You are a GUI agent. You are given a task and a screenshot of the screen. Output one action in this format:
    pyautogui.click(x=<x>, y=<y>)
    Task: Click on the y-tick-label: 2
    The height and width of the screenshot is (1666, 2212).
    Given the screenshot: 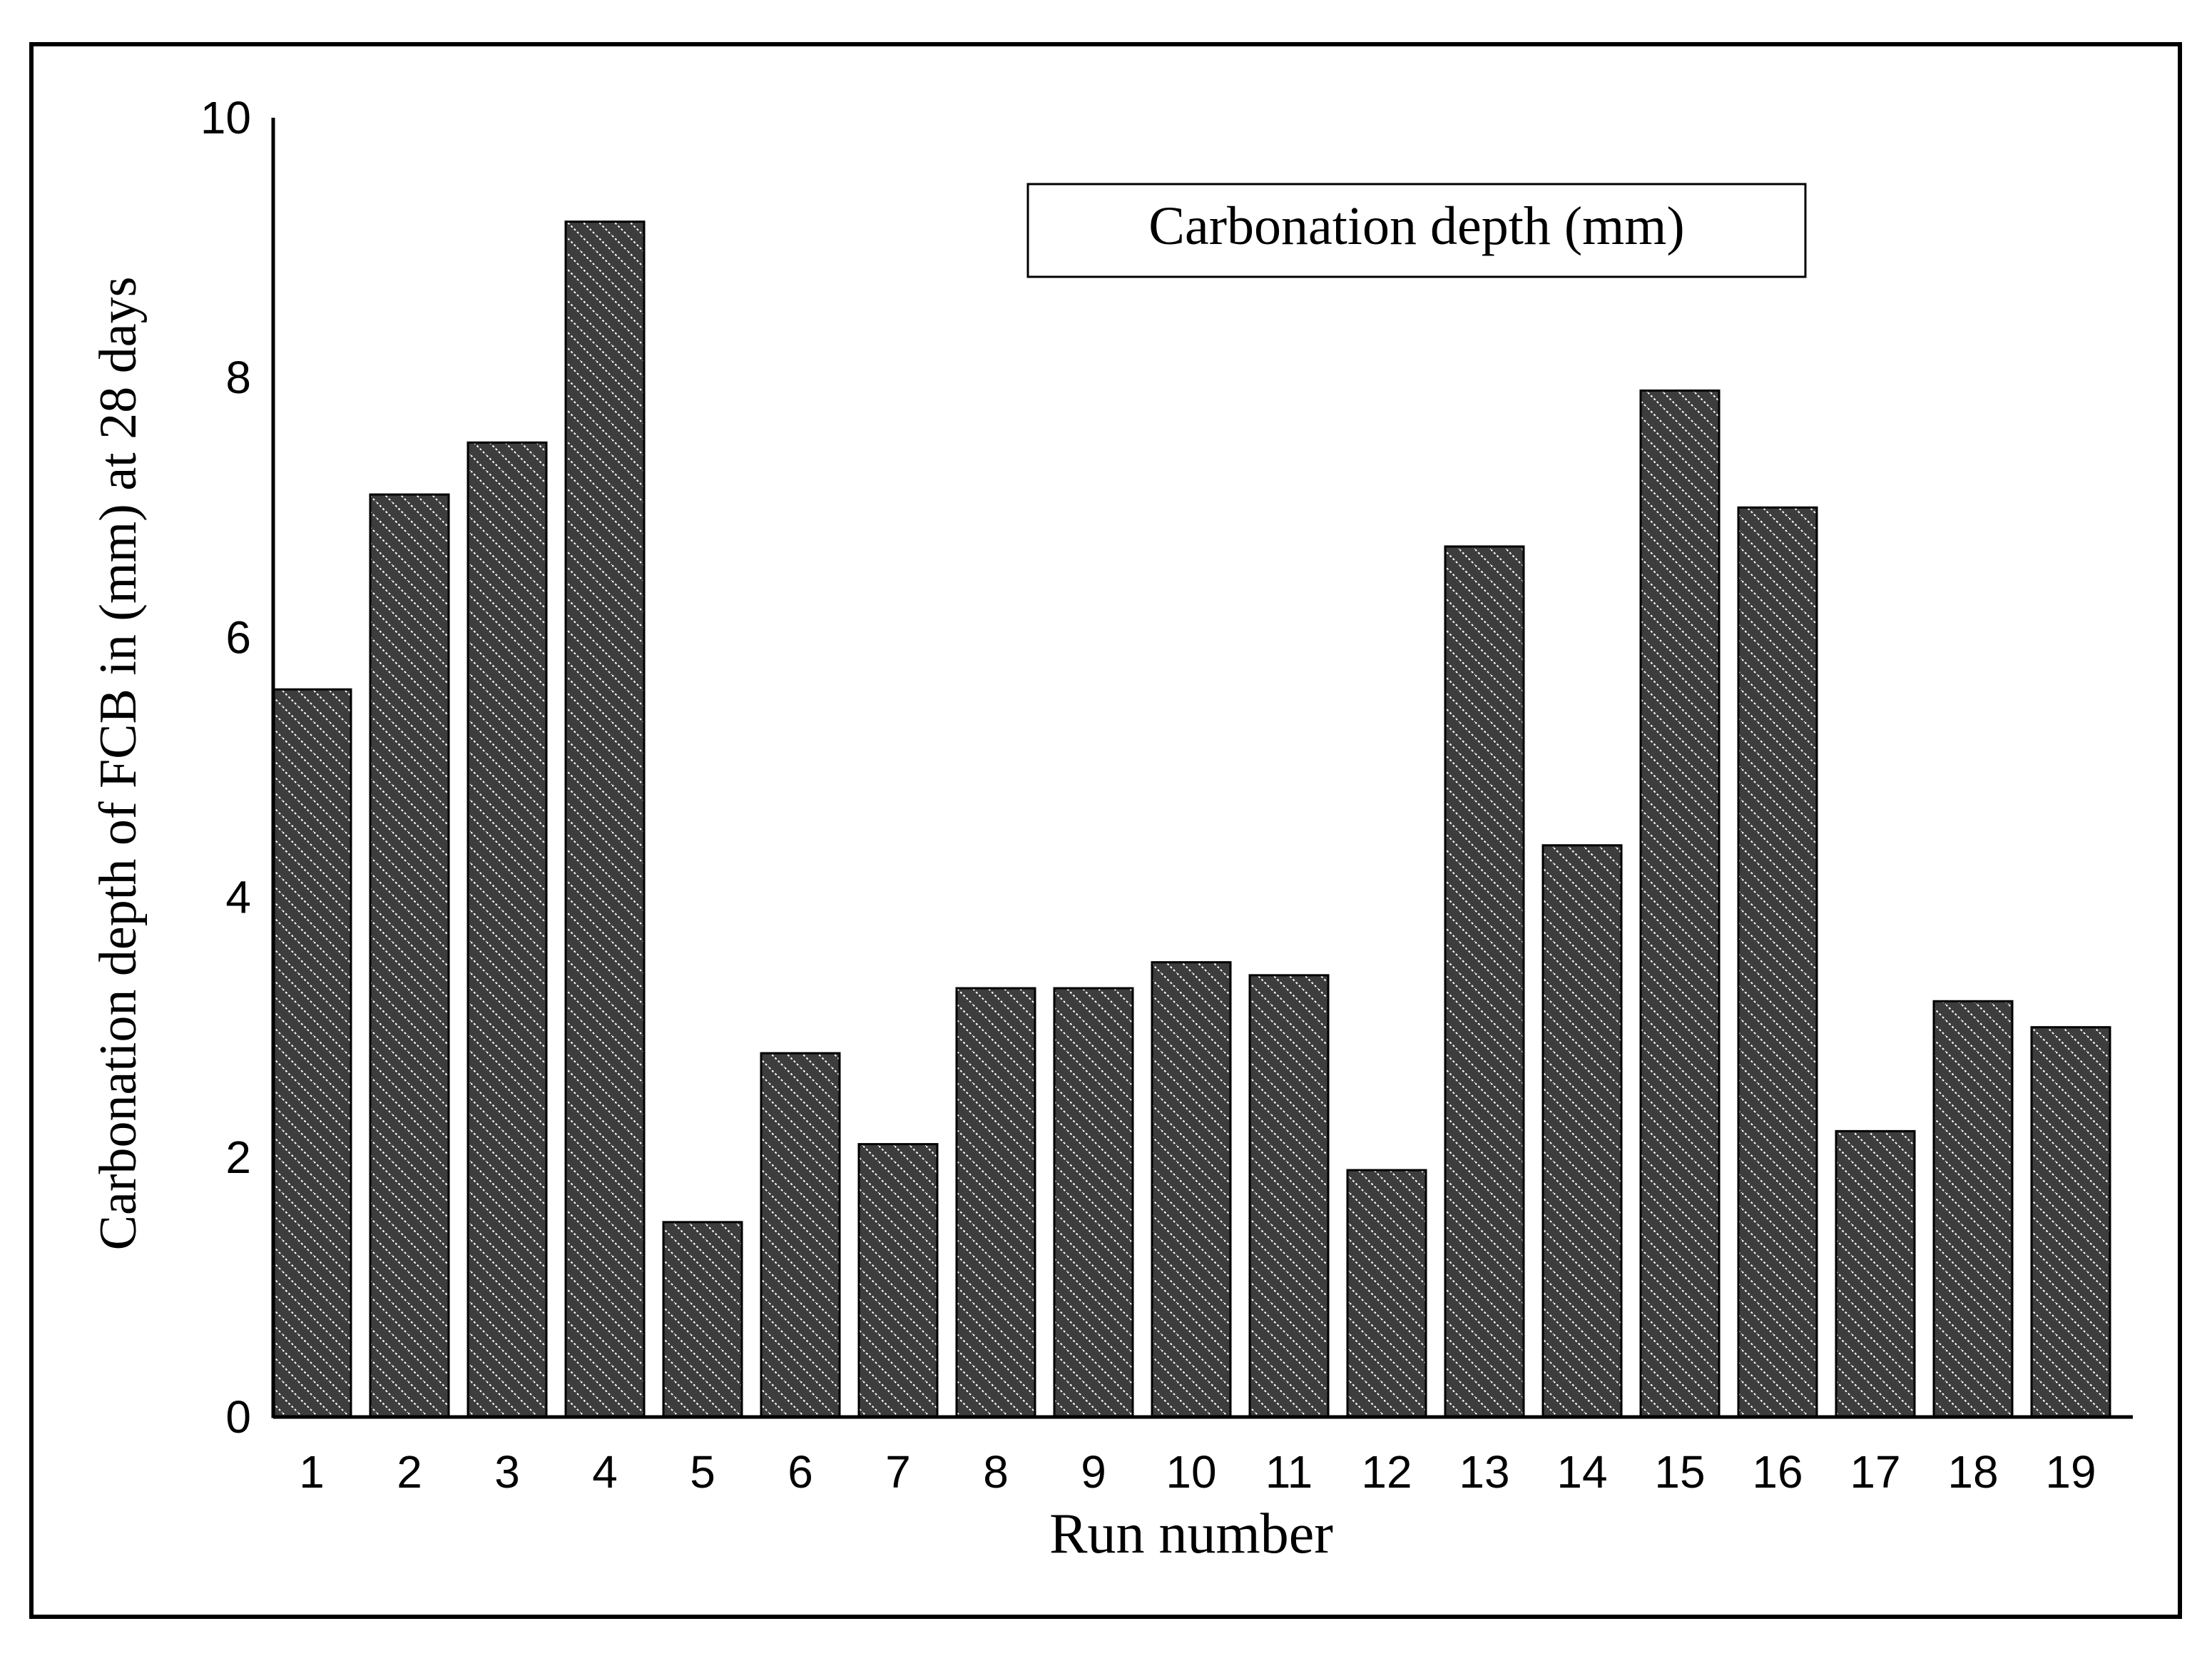 What is the action you would take?
    pyautogui.click(x=238, y=1157)
    